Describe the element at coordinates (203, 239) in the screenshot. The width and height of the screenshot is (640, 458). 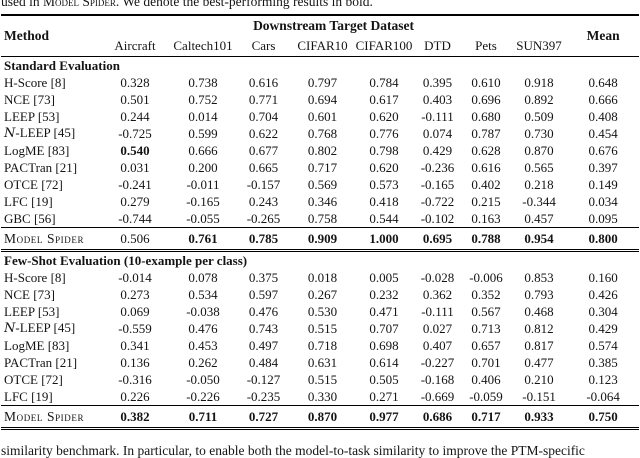
I see `value-cell: 0.761` at that location.